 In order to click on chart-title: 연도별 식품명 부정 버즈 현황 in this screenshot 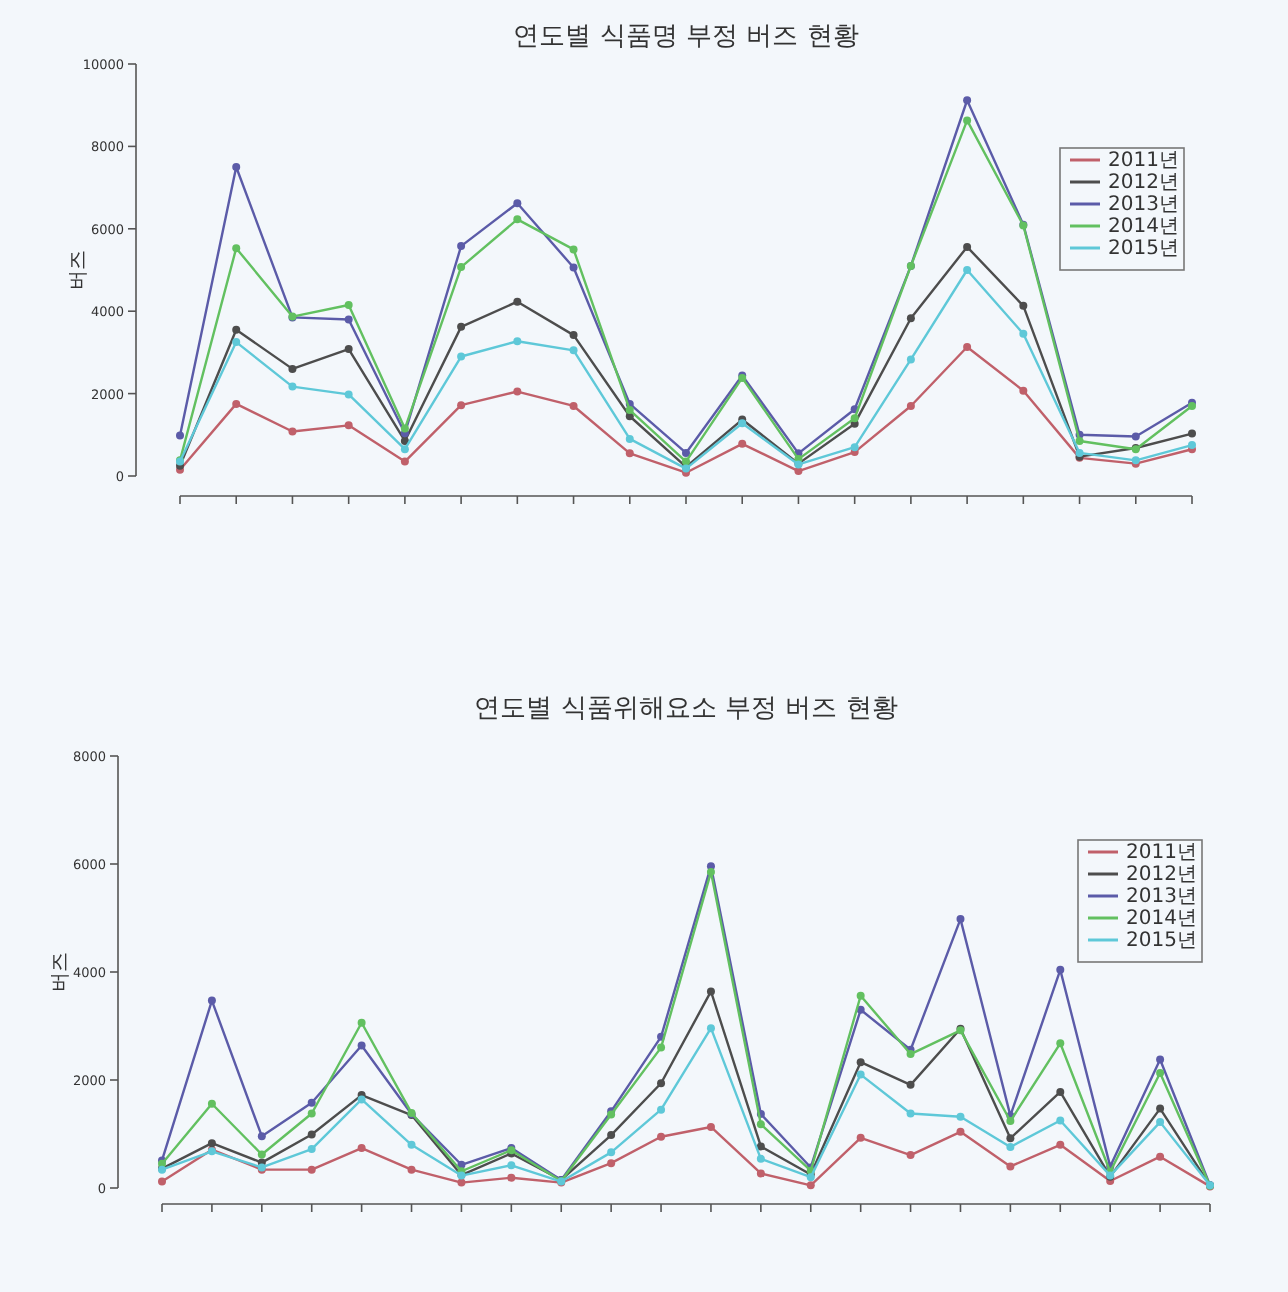, I will do `click(686, 37)`.